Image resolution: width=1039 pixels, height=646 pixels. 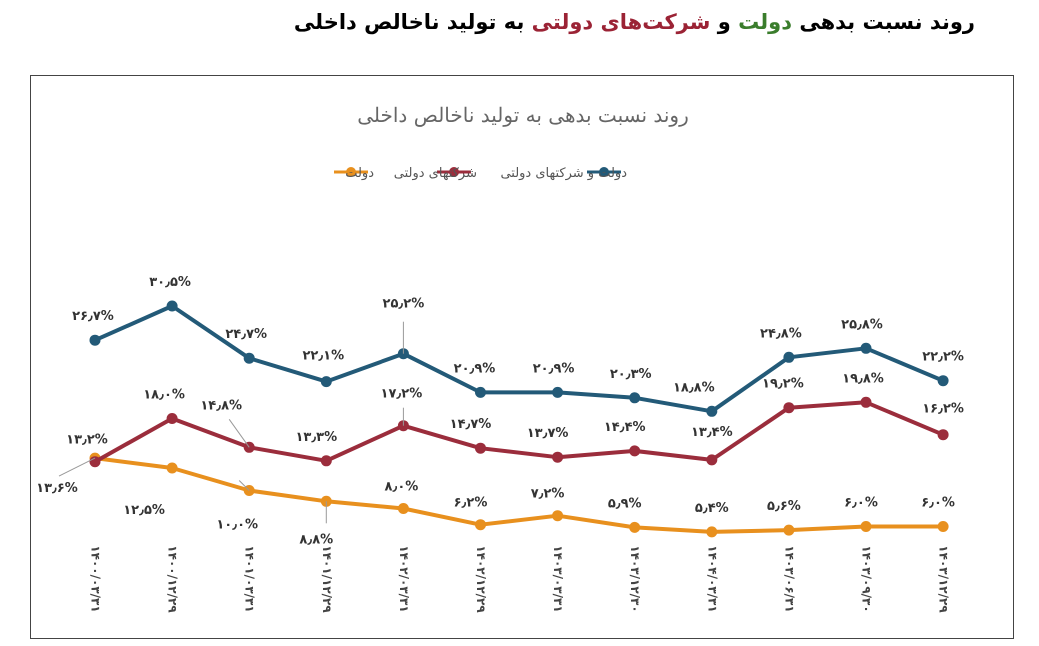 I want to click on series-total, so click(x=519, y=358).